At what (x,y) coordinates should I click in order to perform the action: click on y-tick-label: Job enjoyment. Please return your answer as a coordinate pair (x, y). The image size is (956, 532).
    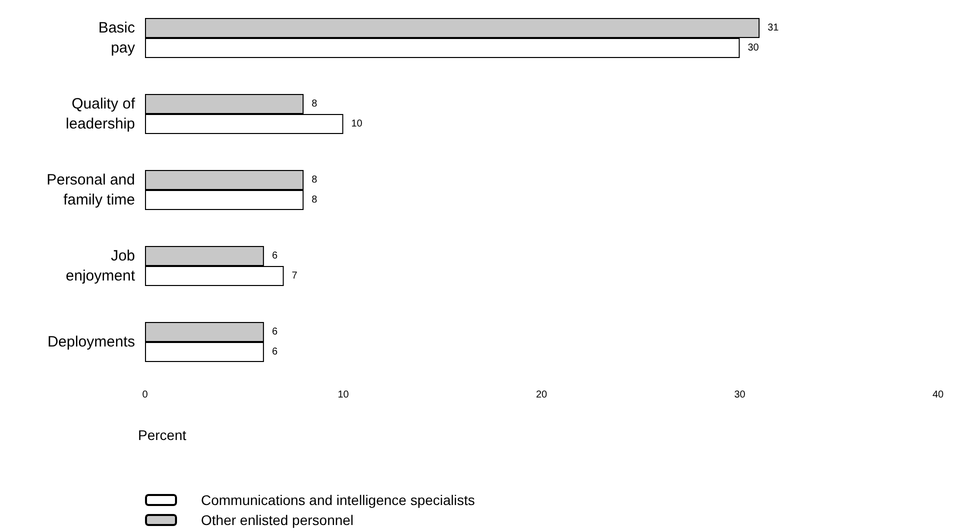
    Looking at the image, I should click on (101, 266).